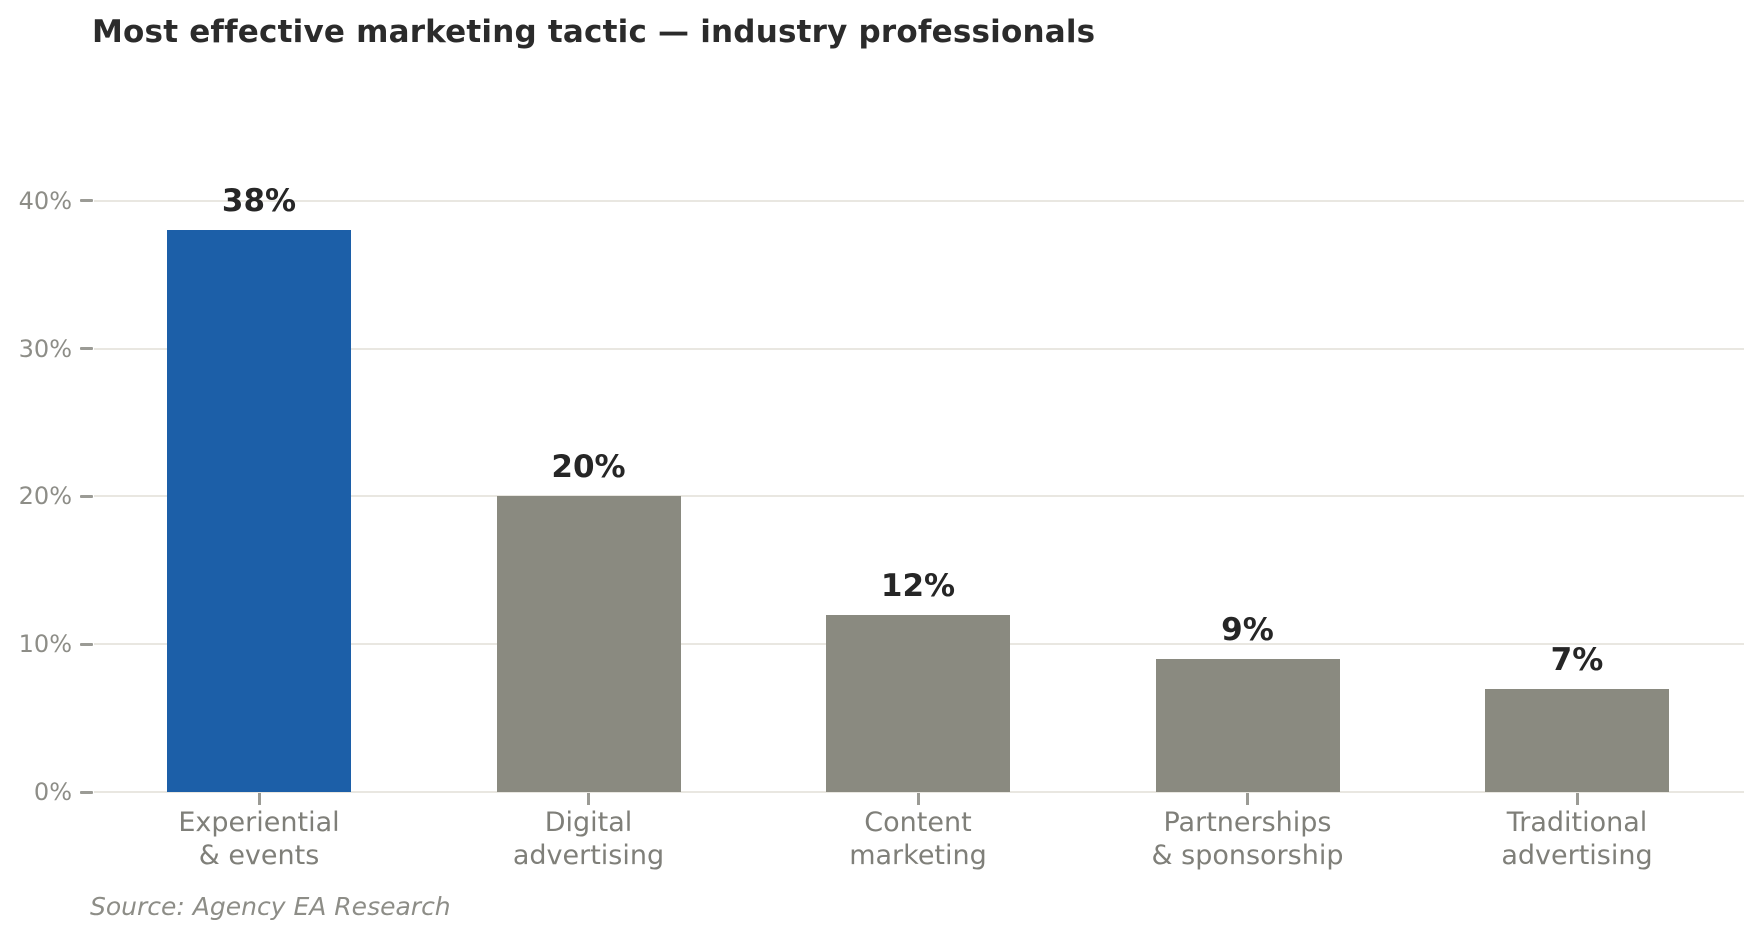 The width and height of the screenshot is (1761, 941). I want to click on x-category-label: Experiential & events, so click(259, 839).